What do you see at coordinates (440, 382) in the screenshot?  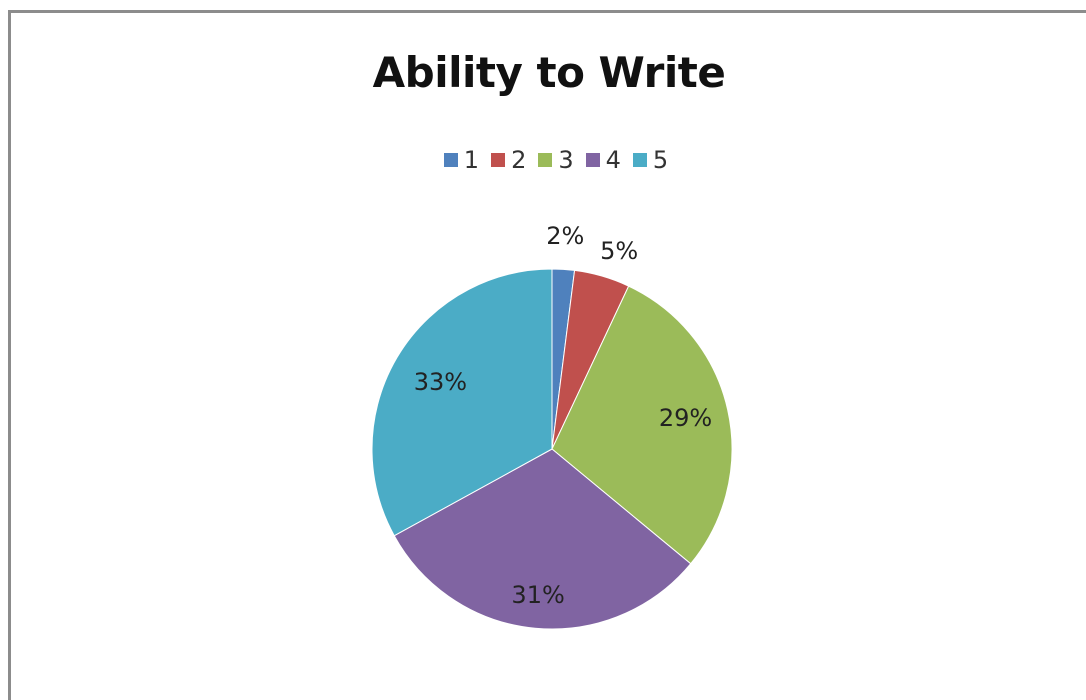 I see `slice-label-5: 33%` at bounding box center [440, 382].